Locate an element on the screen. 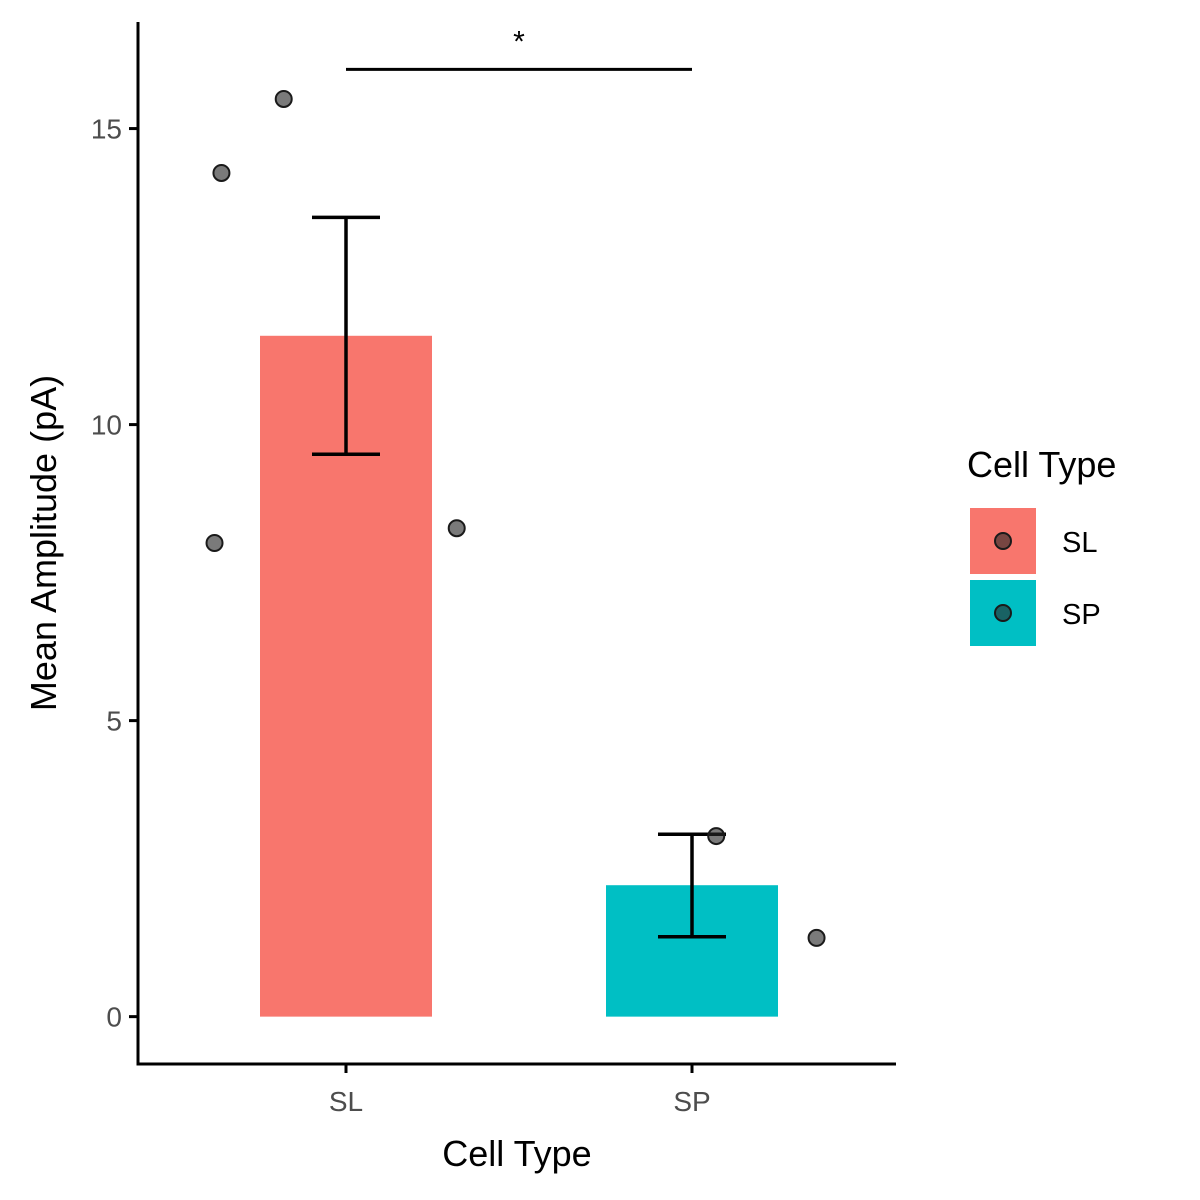  legend-label-sl: SL is located at coordinates (1079, 543).